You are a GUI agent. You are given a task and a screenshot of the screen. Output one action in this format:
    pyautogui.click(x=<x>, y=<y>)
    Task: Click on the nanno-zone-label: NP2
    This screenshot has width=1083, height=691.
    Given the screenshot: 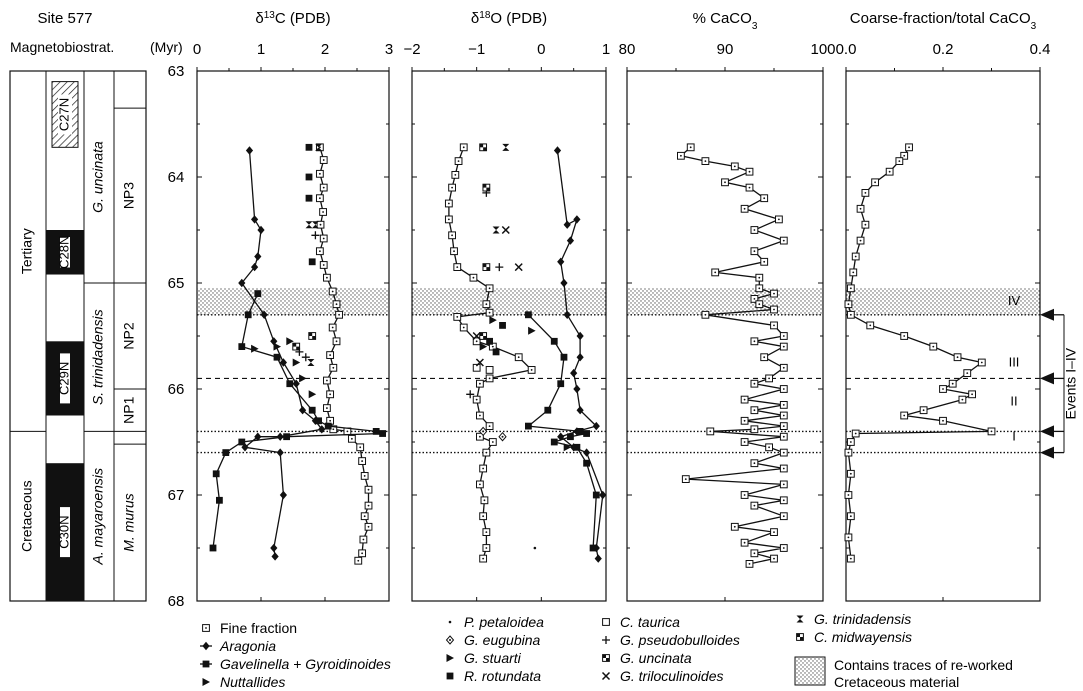 What is the action you would take?
    pyautogui.click(x=129, y=335)
    